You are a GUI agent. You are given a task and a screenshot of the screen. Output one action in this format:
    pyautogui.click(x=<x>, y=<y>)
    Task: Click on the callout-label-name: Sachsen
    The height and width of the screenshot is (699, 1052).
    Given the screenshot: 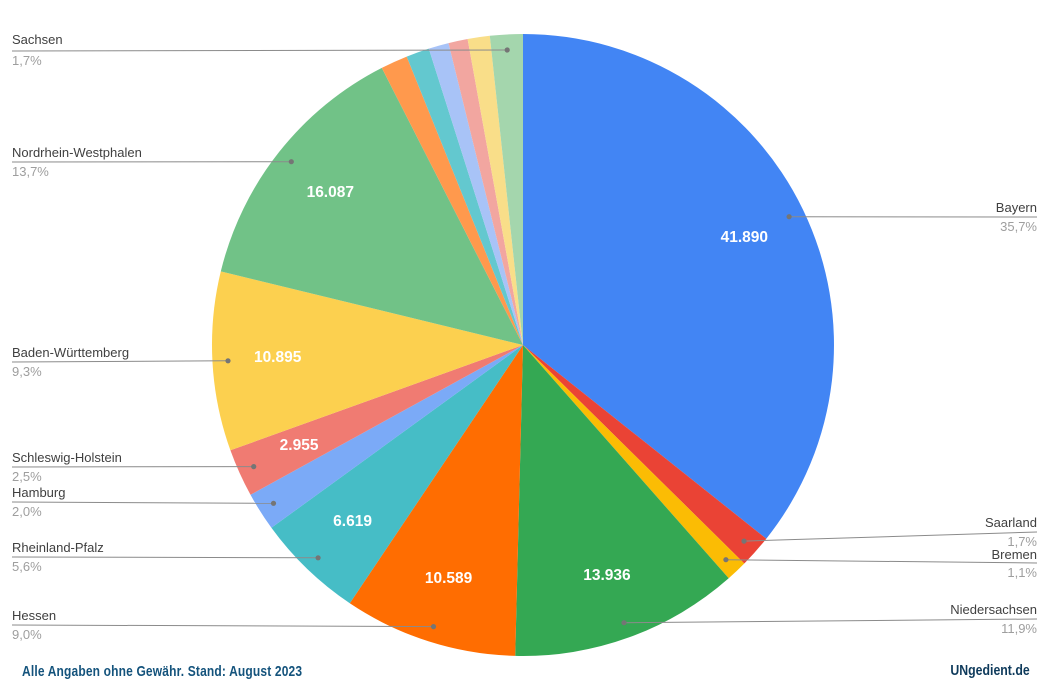 What is the action you would take?
    pyautogui.click(x=37, y=39)
    